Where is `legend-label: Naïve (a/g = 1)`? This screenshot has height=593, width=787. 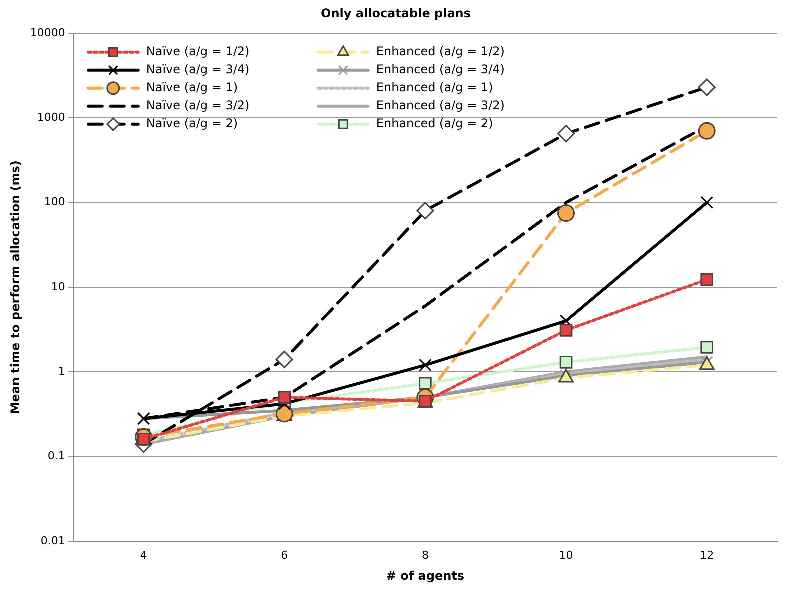
legend-label: Naïve (a/g = 1) is located at coordinates (192, 87).